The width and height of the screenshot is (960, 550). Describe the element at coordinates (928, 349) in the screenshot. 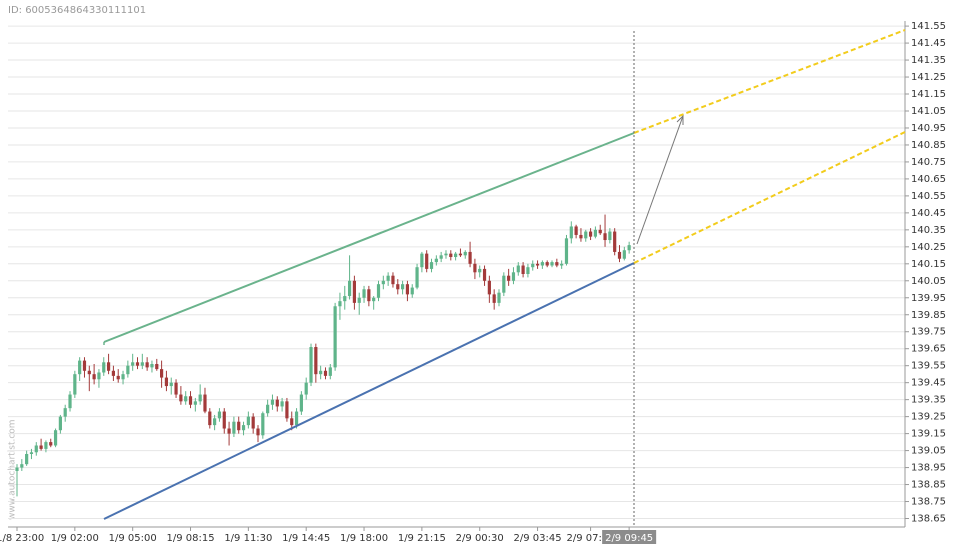

I see `y-tick-label: 139.65` at that location.